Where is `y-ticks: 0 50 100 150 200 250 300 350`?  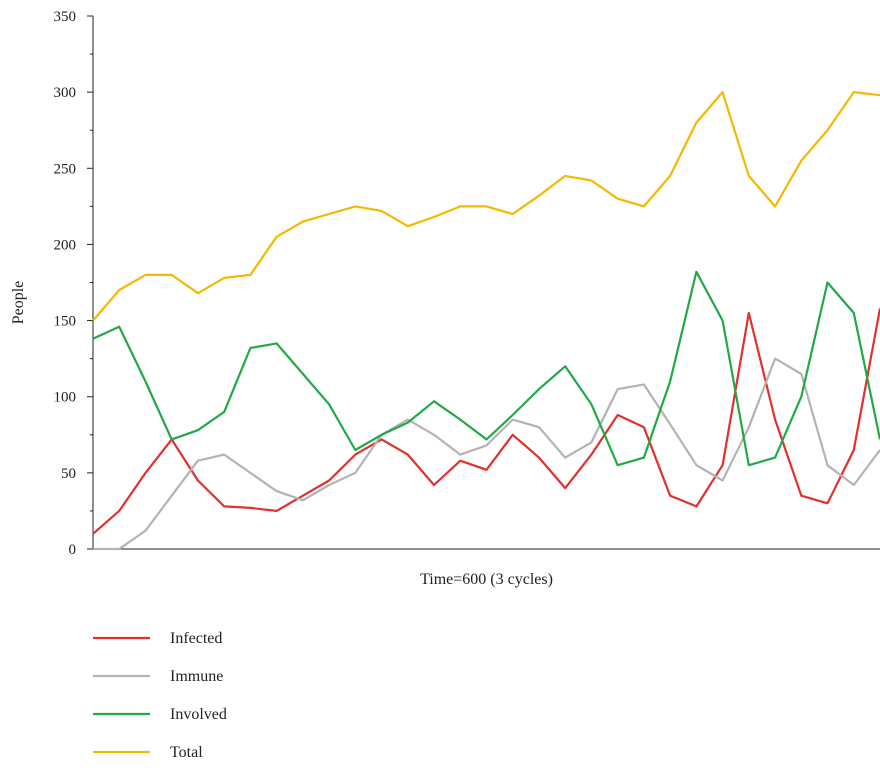 y-ticks: 0 50 100 150 200 250 300 350 is located at coordinates (73, 283).